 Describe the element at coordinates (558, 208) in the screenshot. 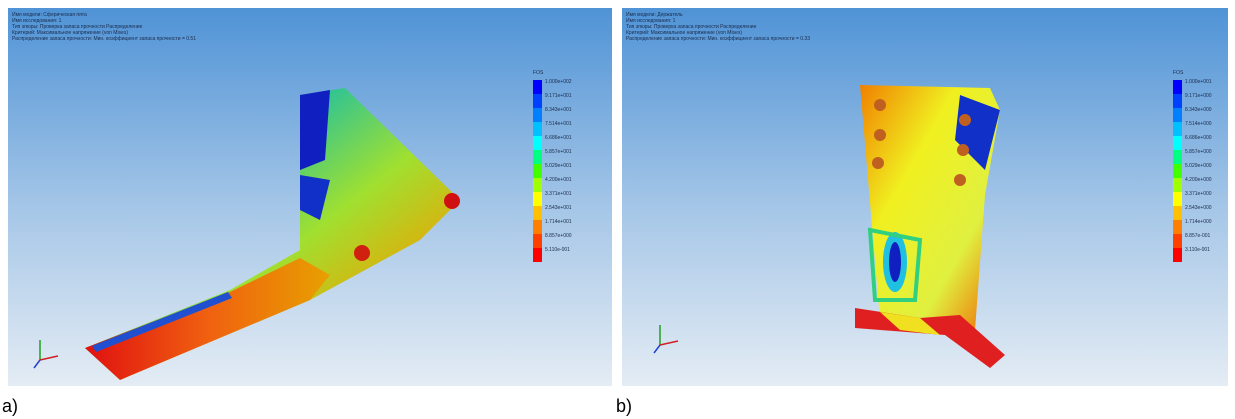

I see `legend-label: 2.543e+001` at that location.